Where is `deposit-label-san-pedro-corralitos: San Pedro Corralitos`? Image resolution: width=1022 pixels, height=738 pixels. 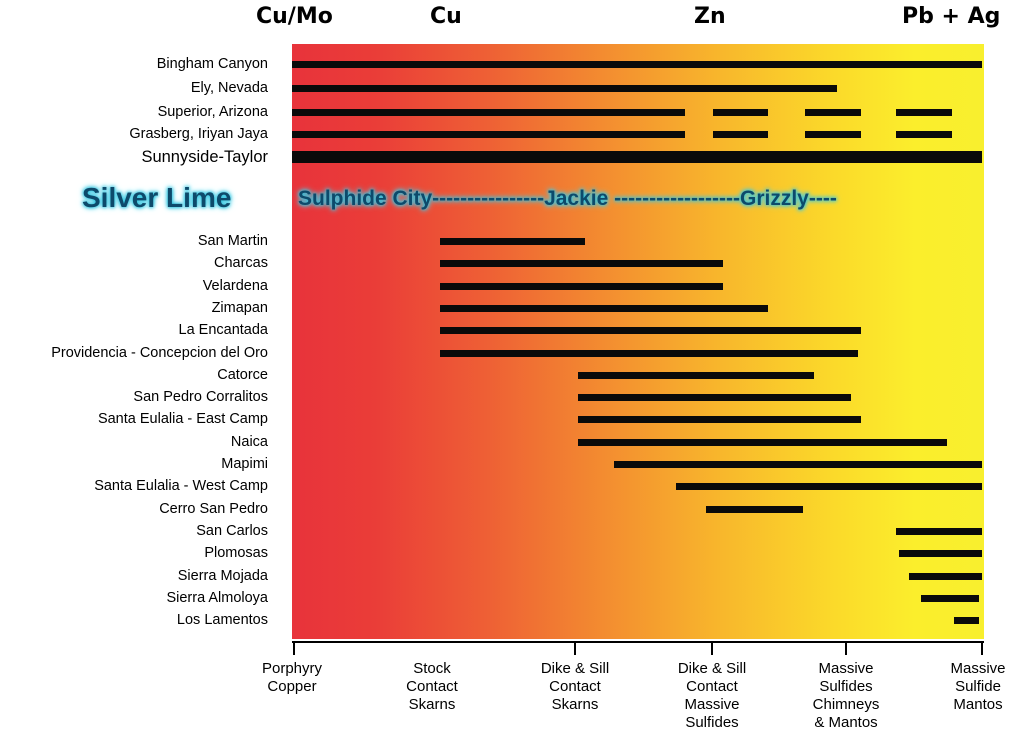
deposit-label-san-pedro-corralitos: San Pedro Corralitos is located at coordinates (200, 397).